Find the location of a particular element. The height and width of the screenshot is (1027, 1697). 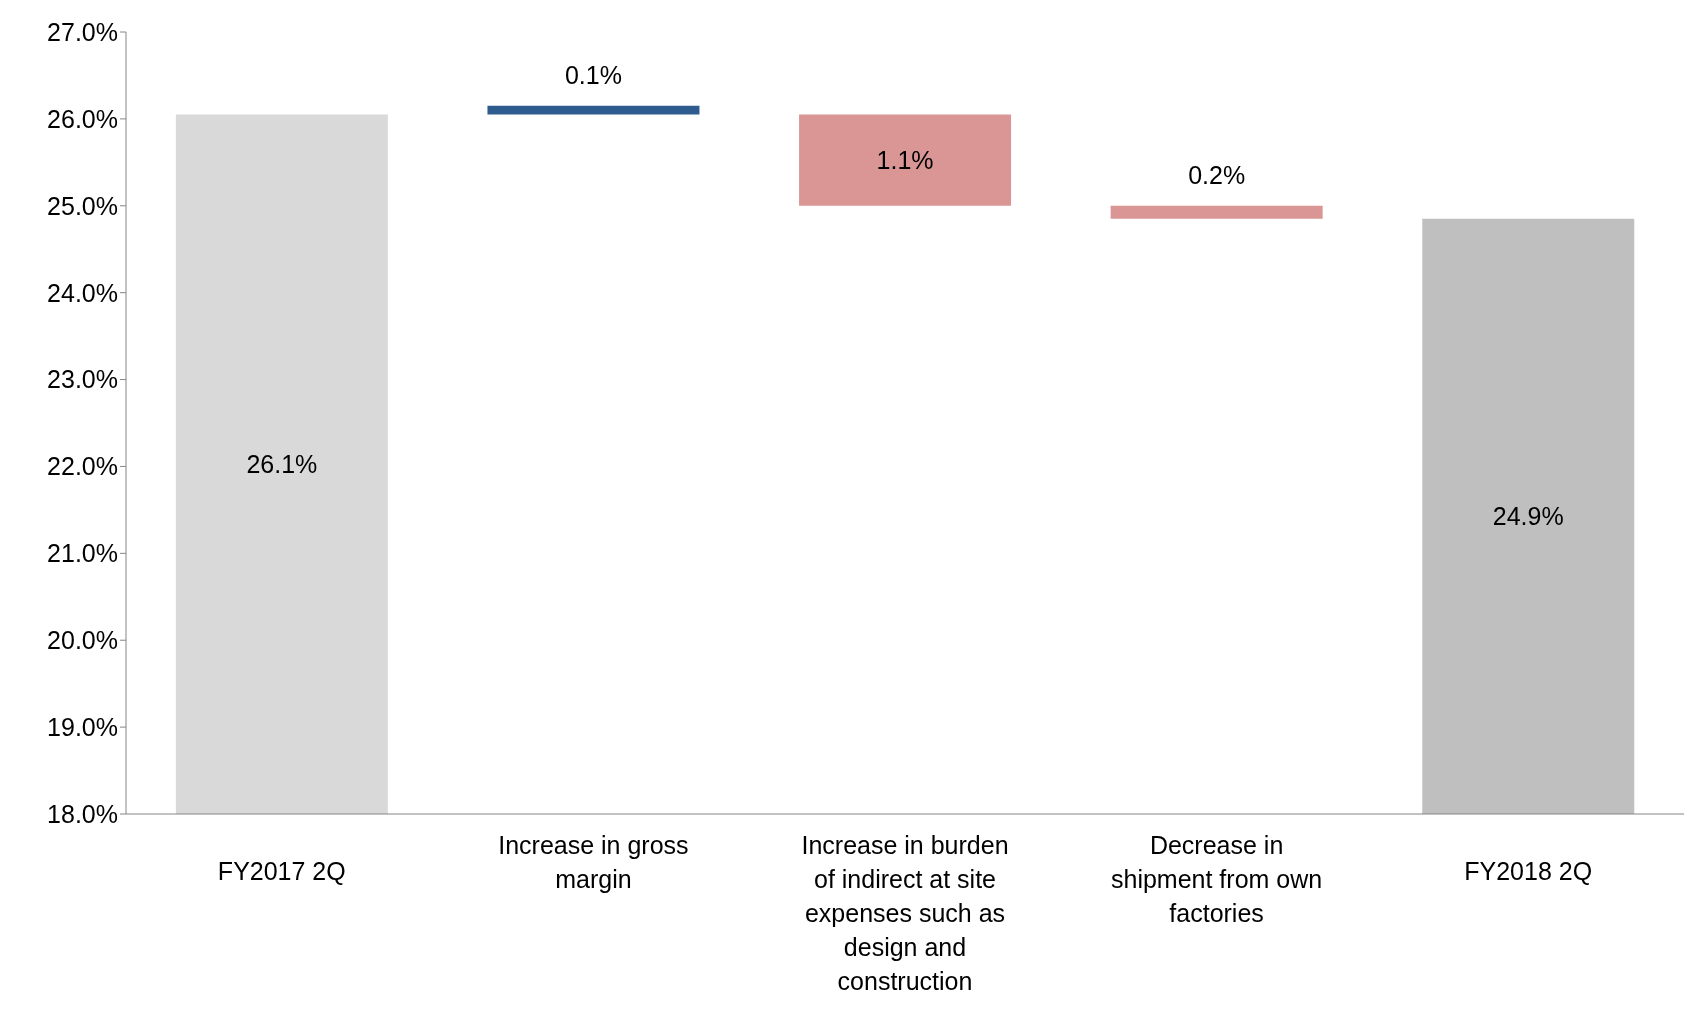

data-label: 0.1% is located at coordinates (593, 74).